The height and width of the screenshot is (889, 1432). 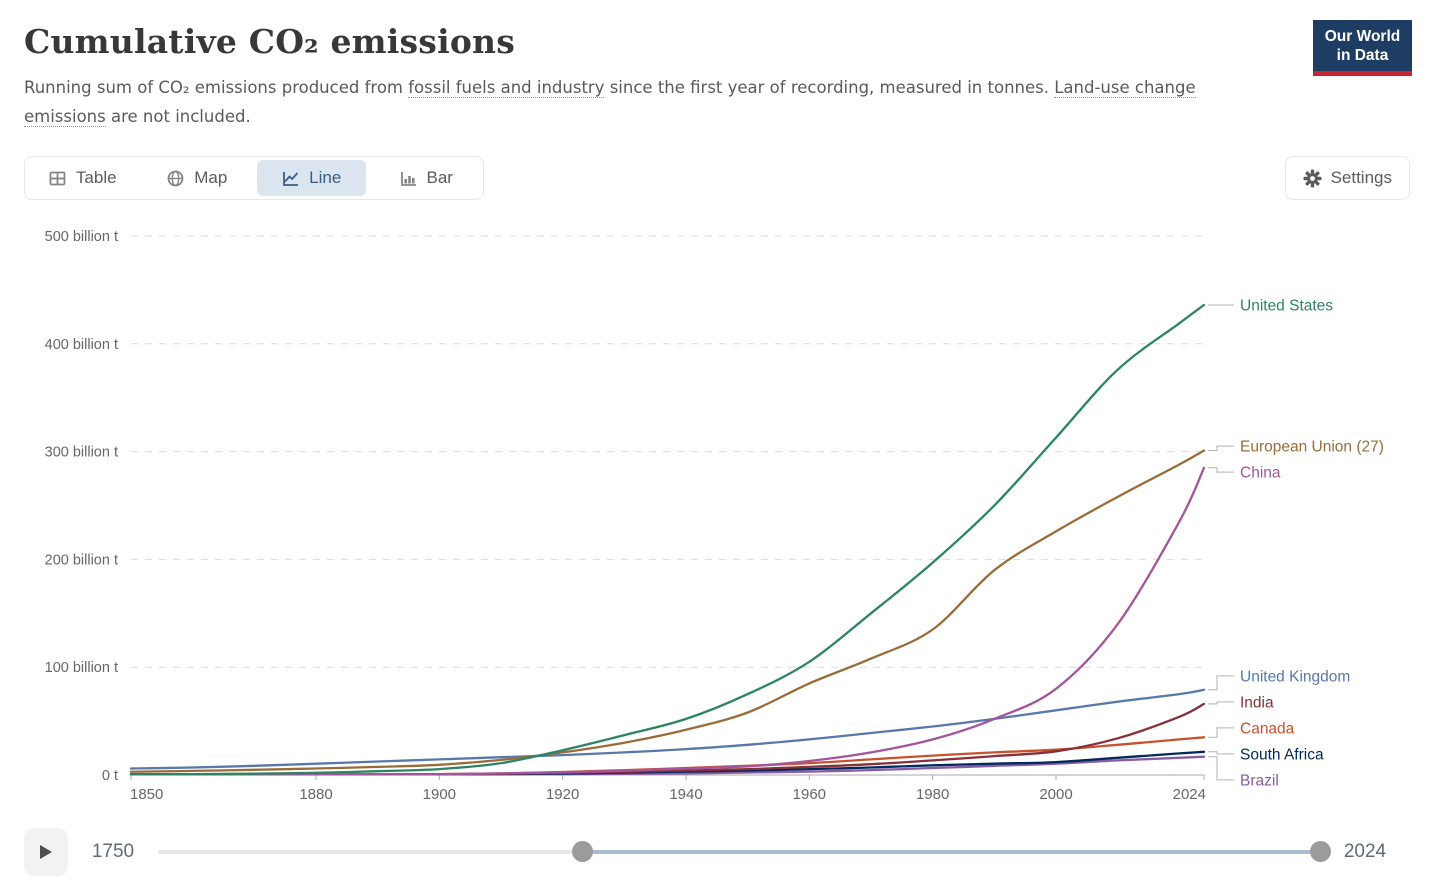 What do you see at coordinates (178, 116) in the screenshot?
I see `subtitle-text: are not included.` at bounding box center [178, 116].